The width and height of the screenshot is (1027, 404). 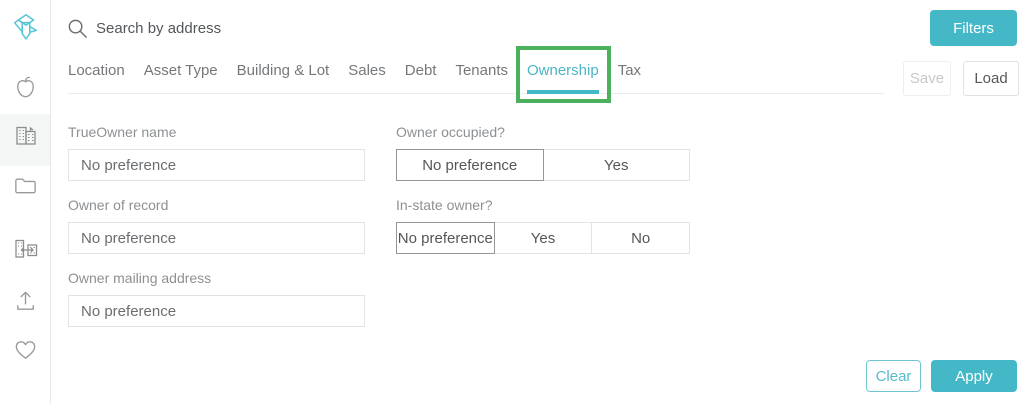 What do you see at coordinates (306, 28) in the screenshot?
I see `search-input` at bounding box center [306, 28].